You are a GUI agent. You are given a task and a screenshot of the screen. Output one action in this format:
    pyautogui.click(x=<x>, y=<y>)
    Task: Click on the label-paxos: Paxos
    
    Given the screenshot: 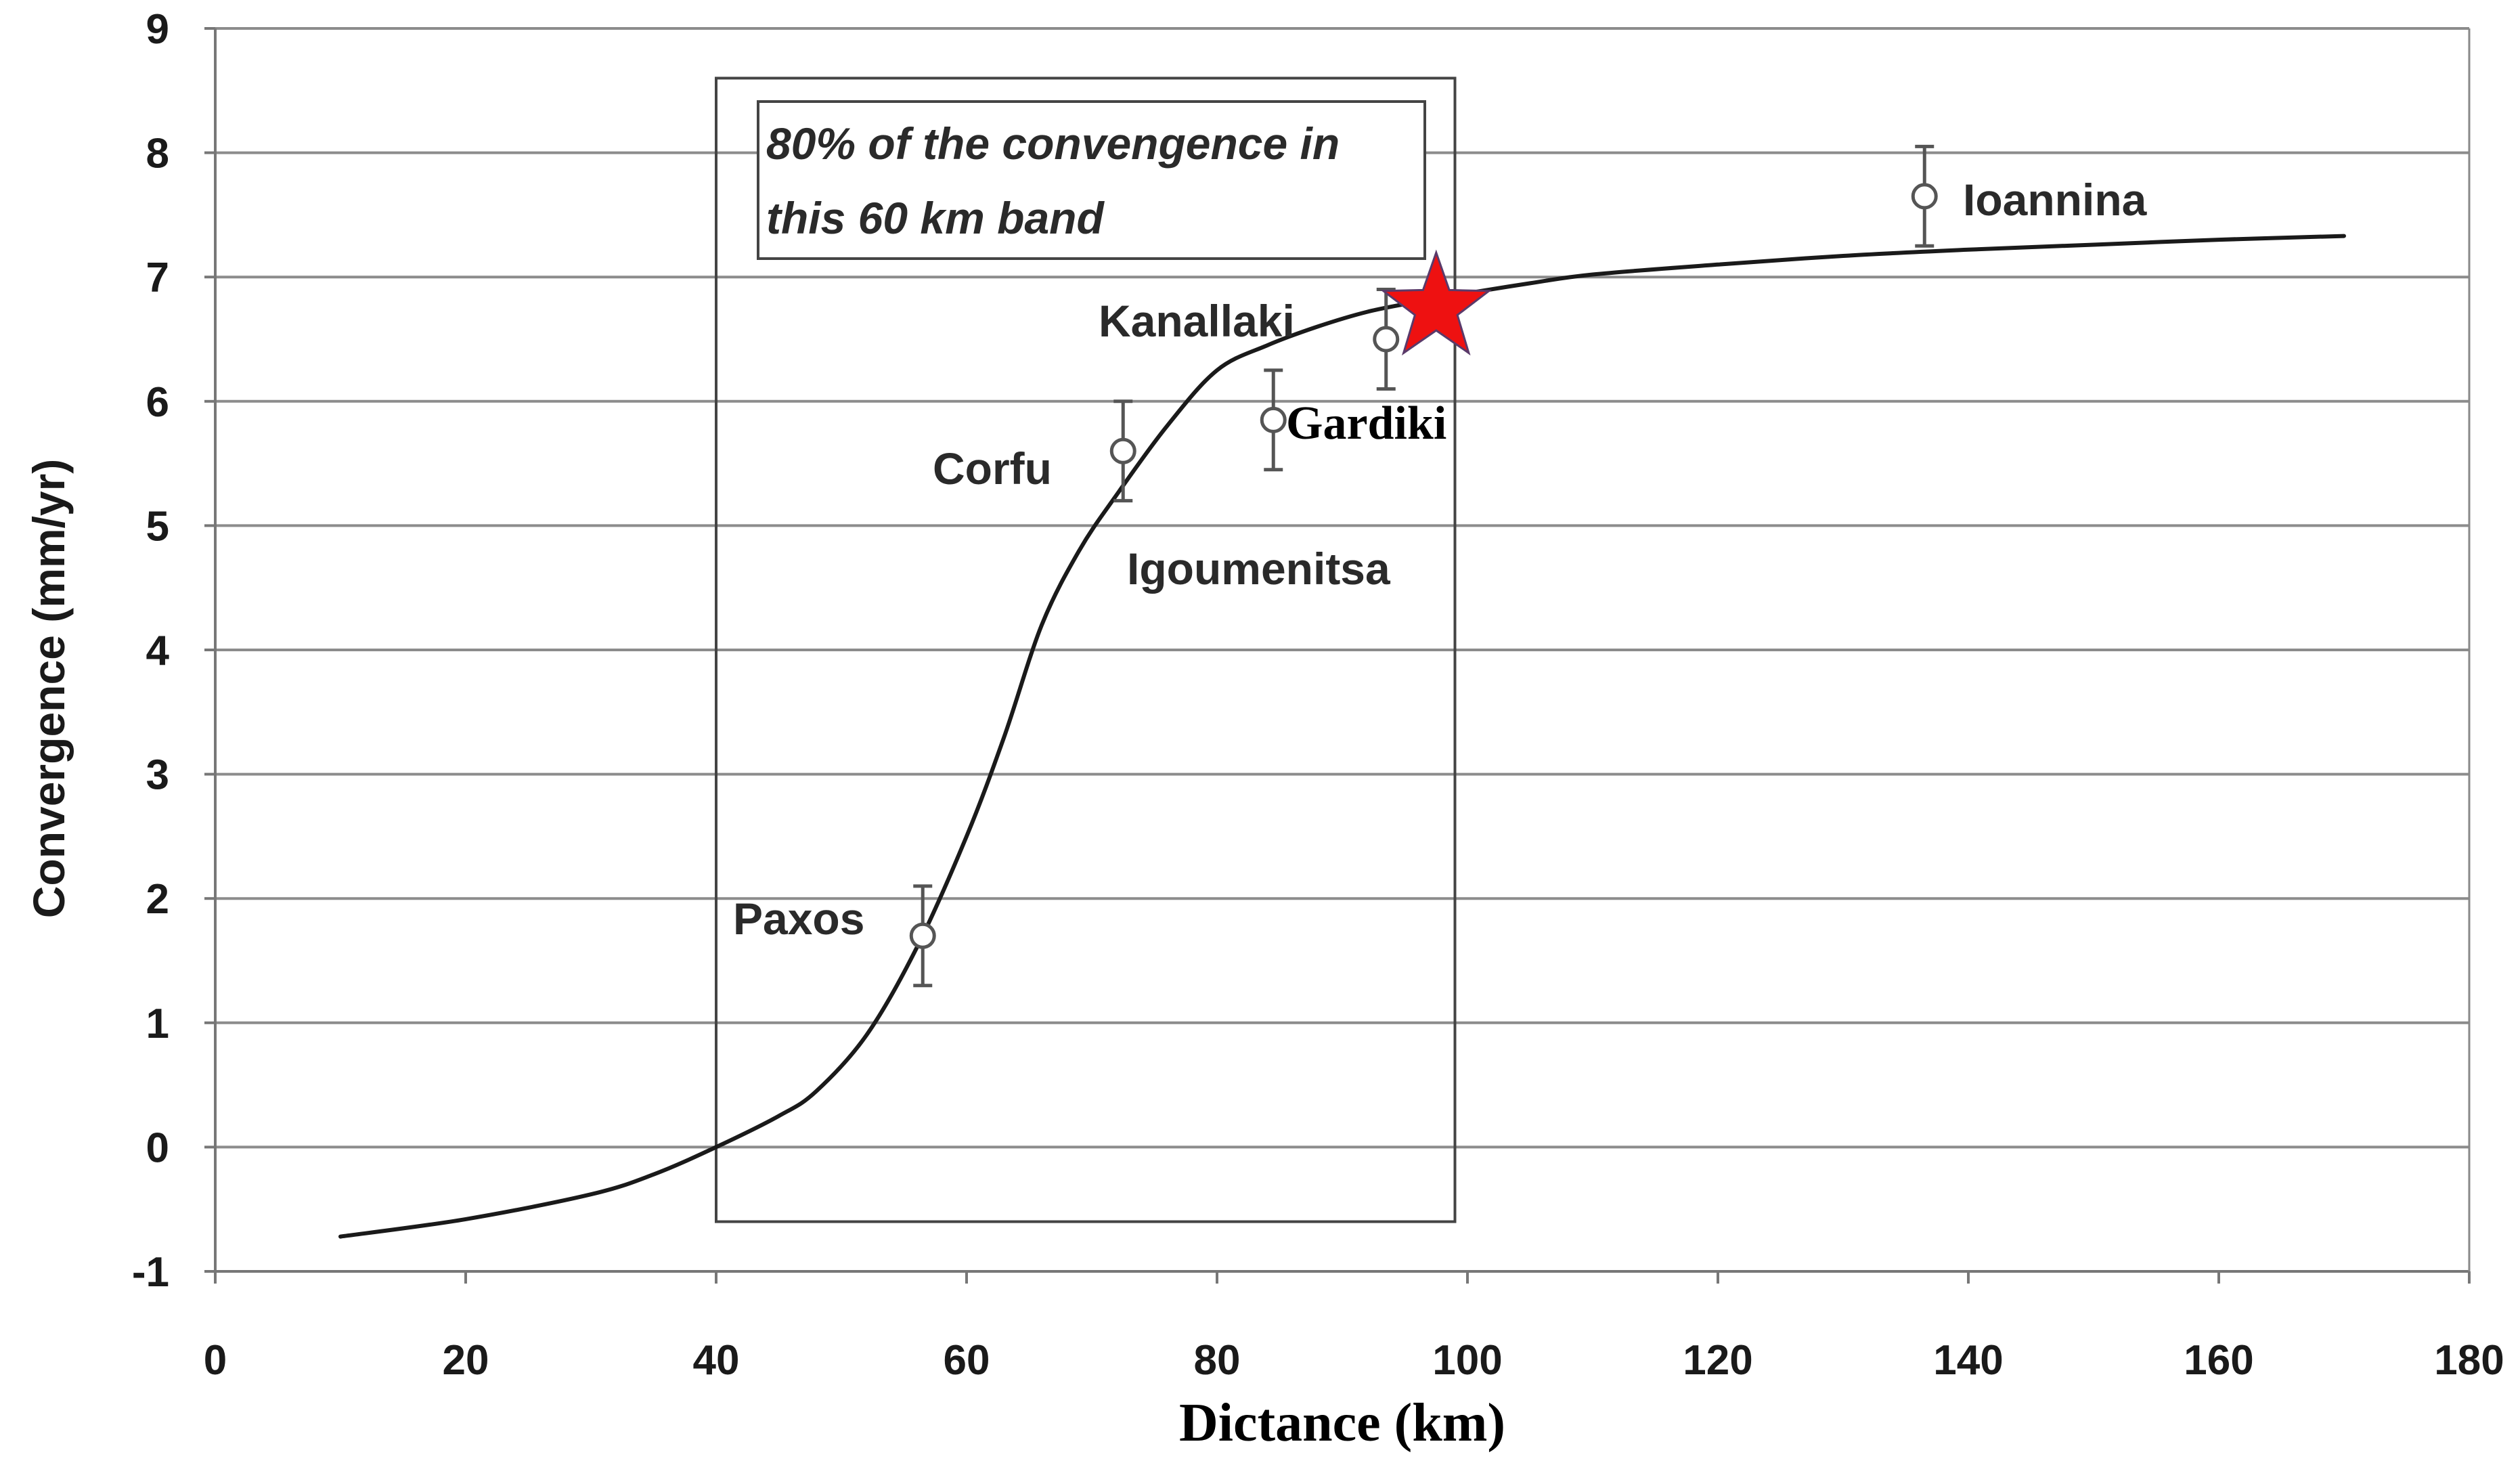 What is the action you would take?
    pyautogui.click(x=798, y=919)
    